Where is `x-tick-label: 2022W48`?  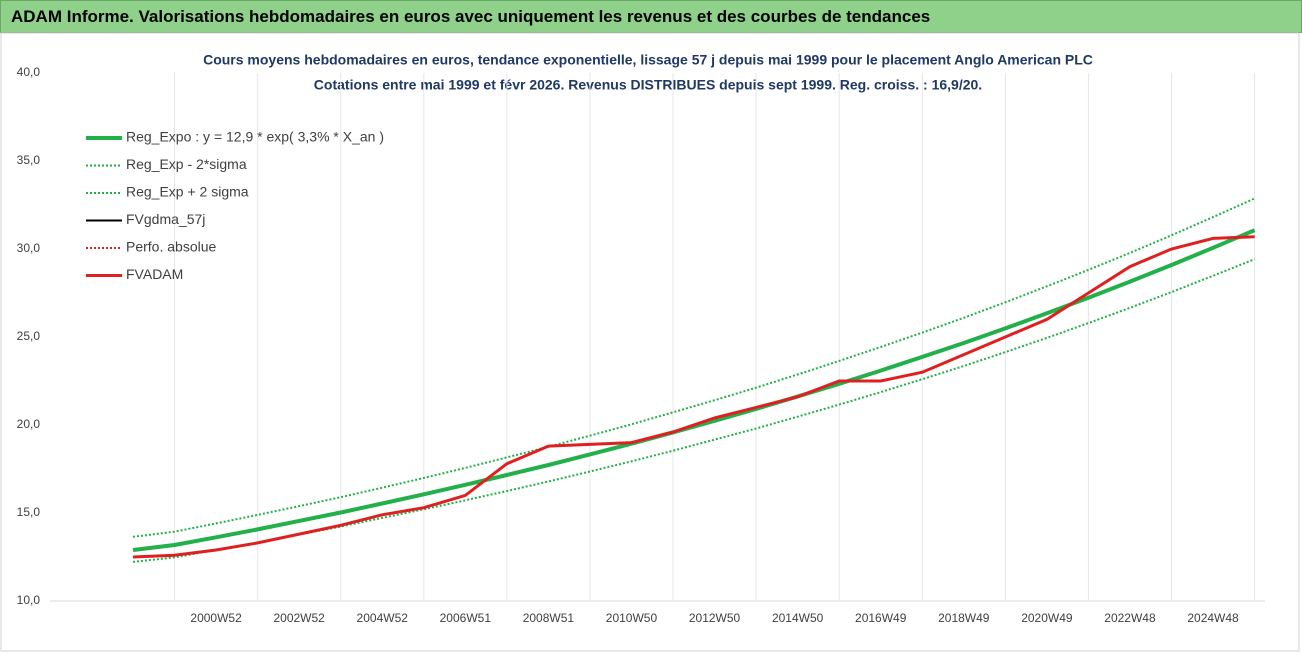
x-tick-label: 2022W48 is located at coordinates (1130, 618).